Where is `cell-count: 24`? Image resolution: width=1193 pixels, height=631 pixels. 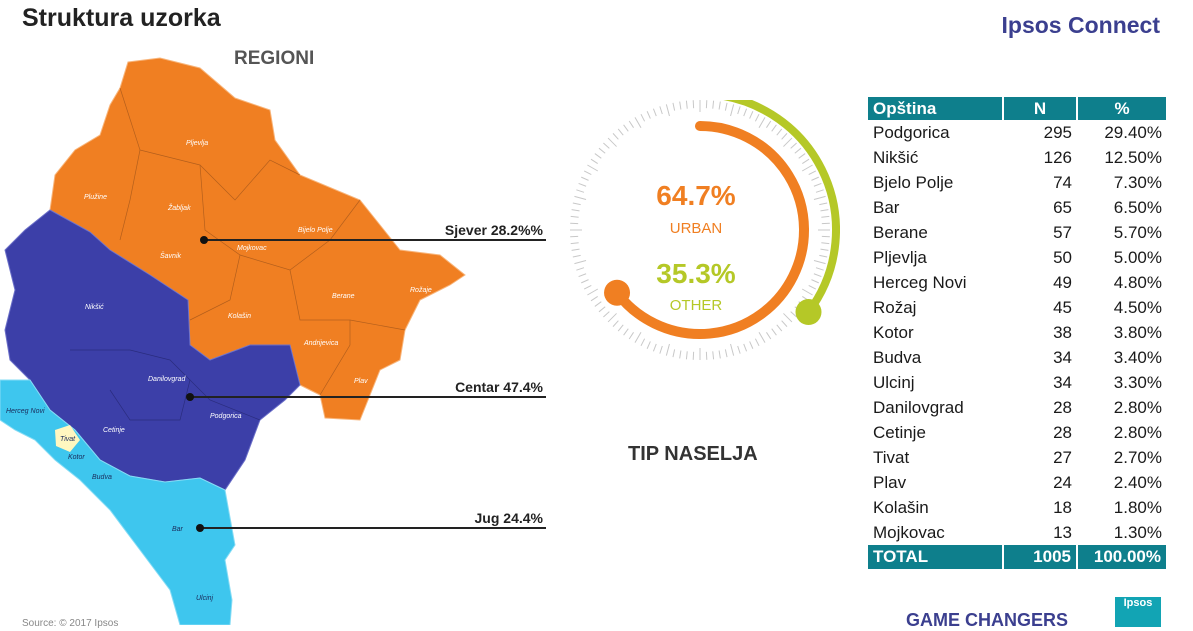
cell-count: 24 is located at coordinates (1040, 482).